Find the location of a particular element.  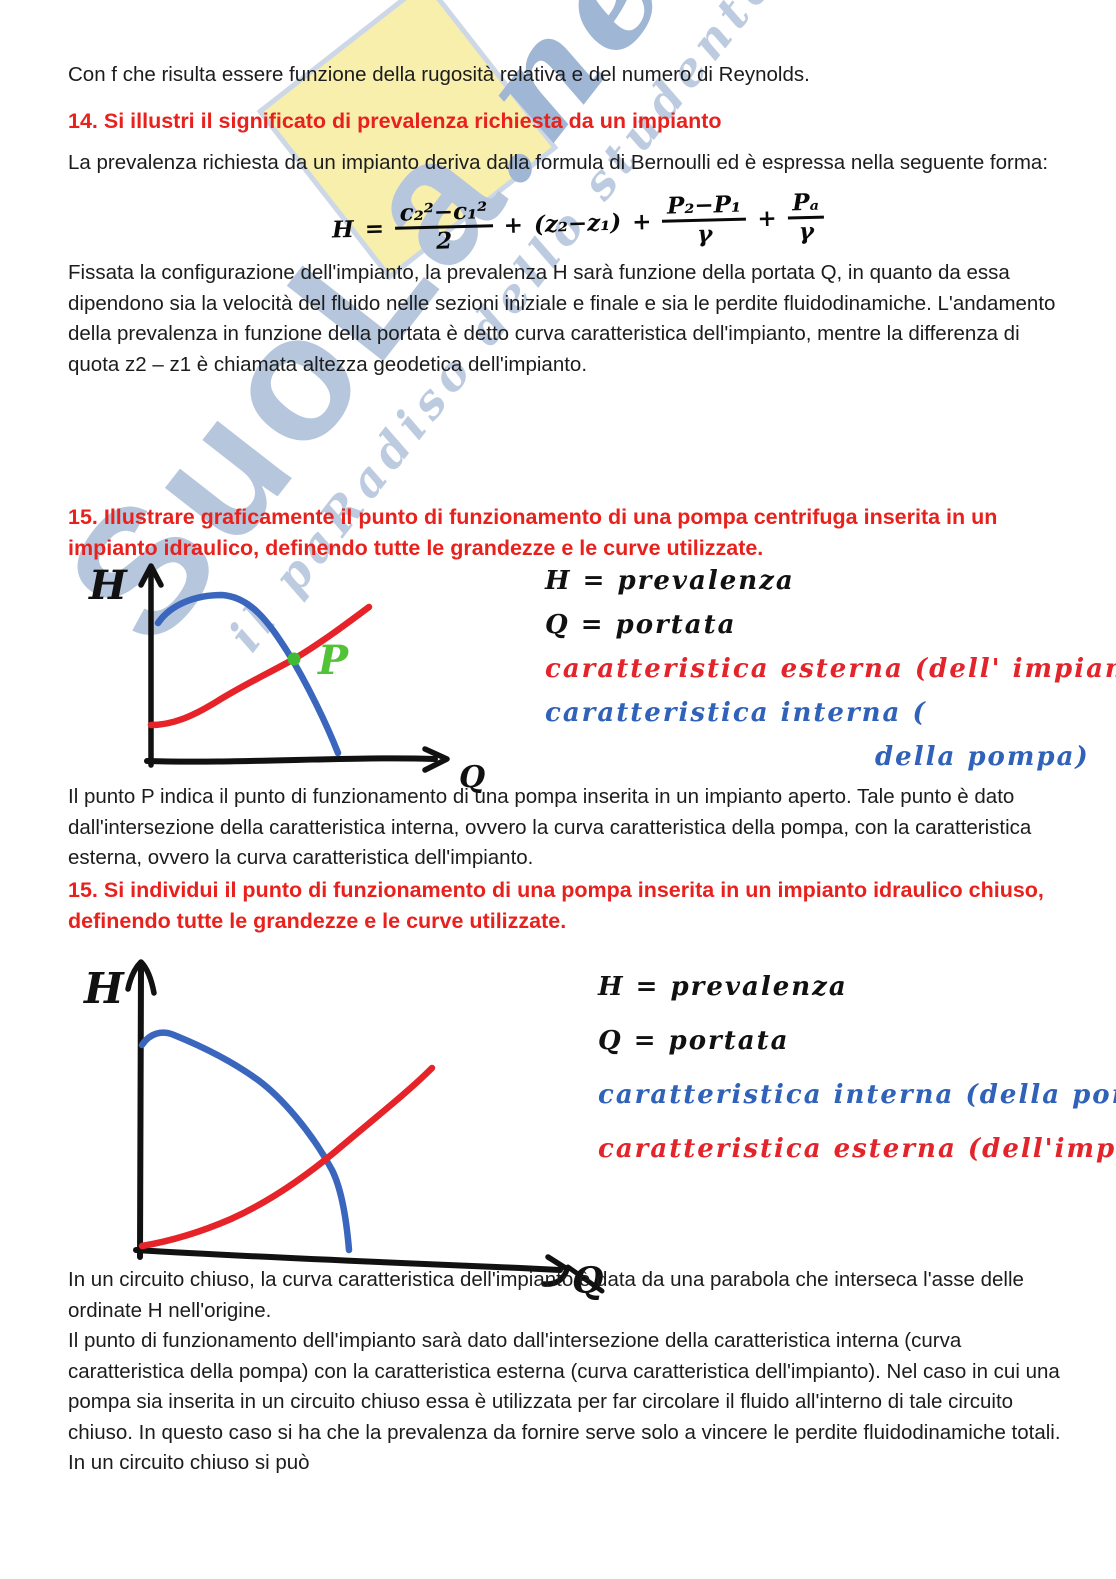

formula-plus-2: + is located at coordinates (641, 221).